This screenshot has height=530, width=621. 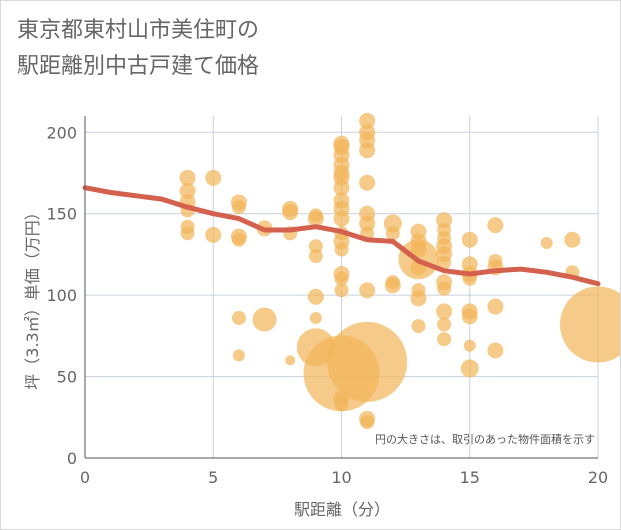 I want to click on y-tick-label: 50, so click(x=67, y=377).